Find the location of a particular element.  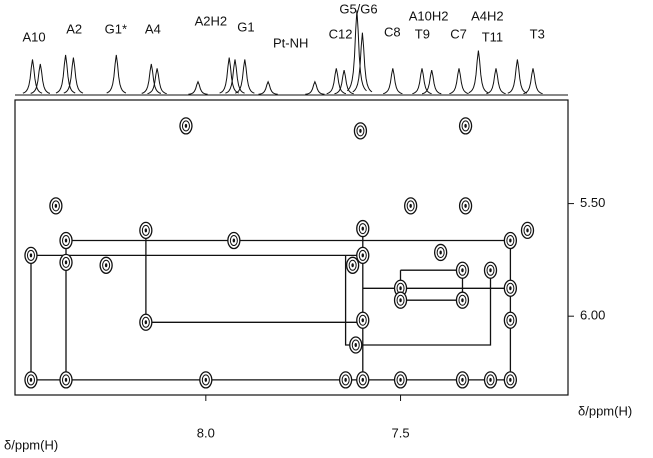

x-tick-label: 7.5 is located at coordinates (401, 432).